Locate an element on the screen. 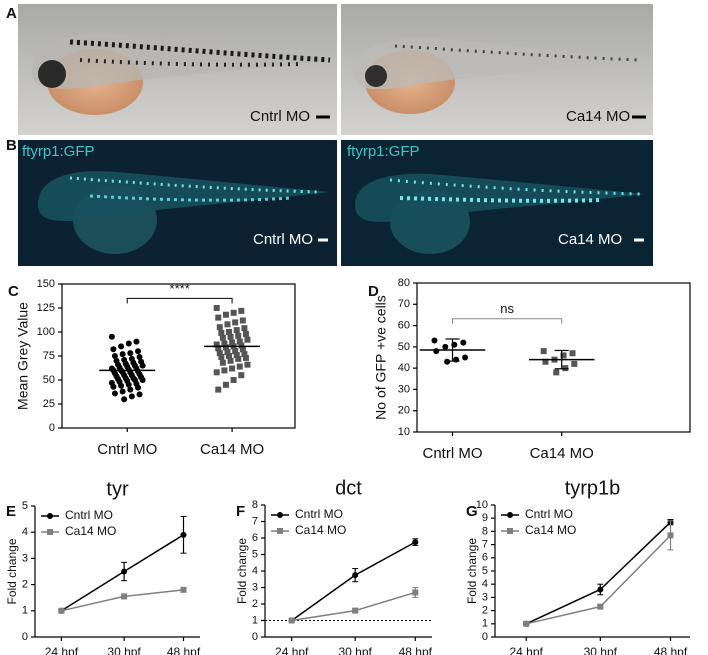 This screenshot has width=708, height=655. y-tick-label: 100 is located at coordinates (46, 332).